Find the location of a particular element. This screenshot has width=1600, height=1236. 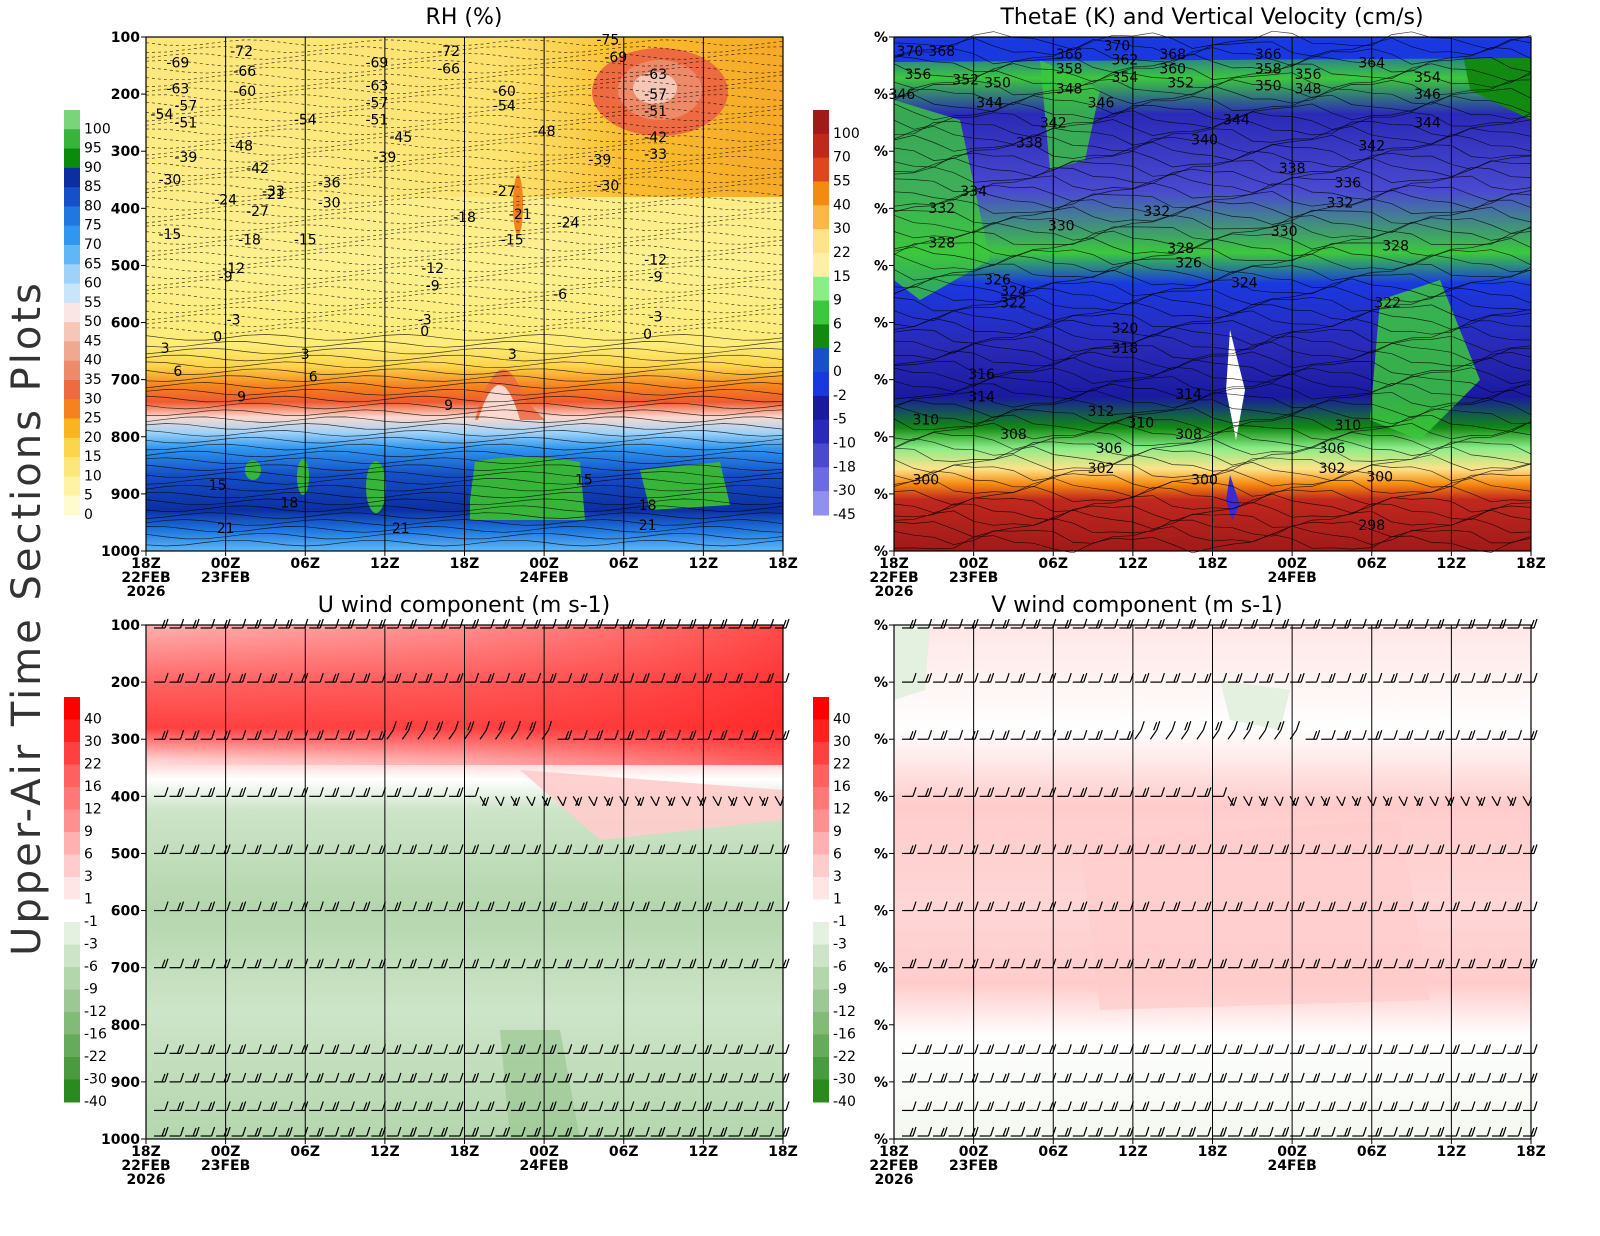

contour-label: 330 is located at coordinates (1061, 226).